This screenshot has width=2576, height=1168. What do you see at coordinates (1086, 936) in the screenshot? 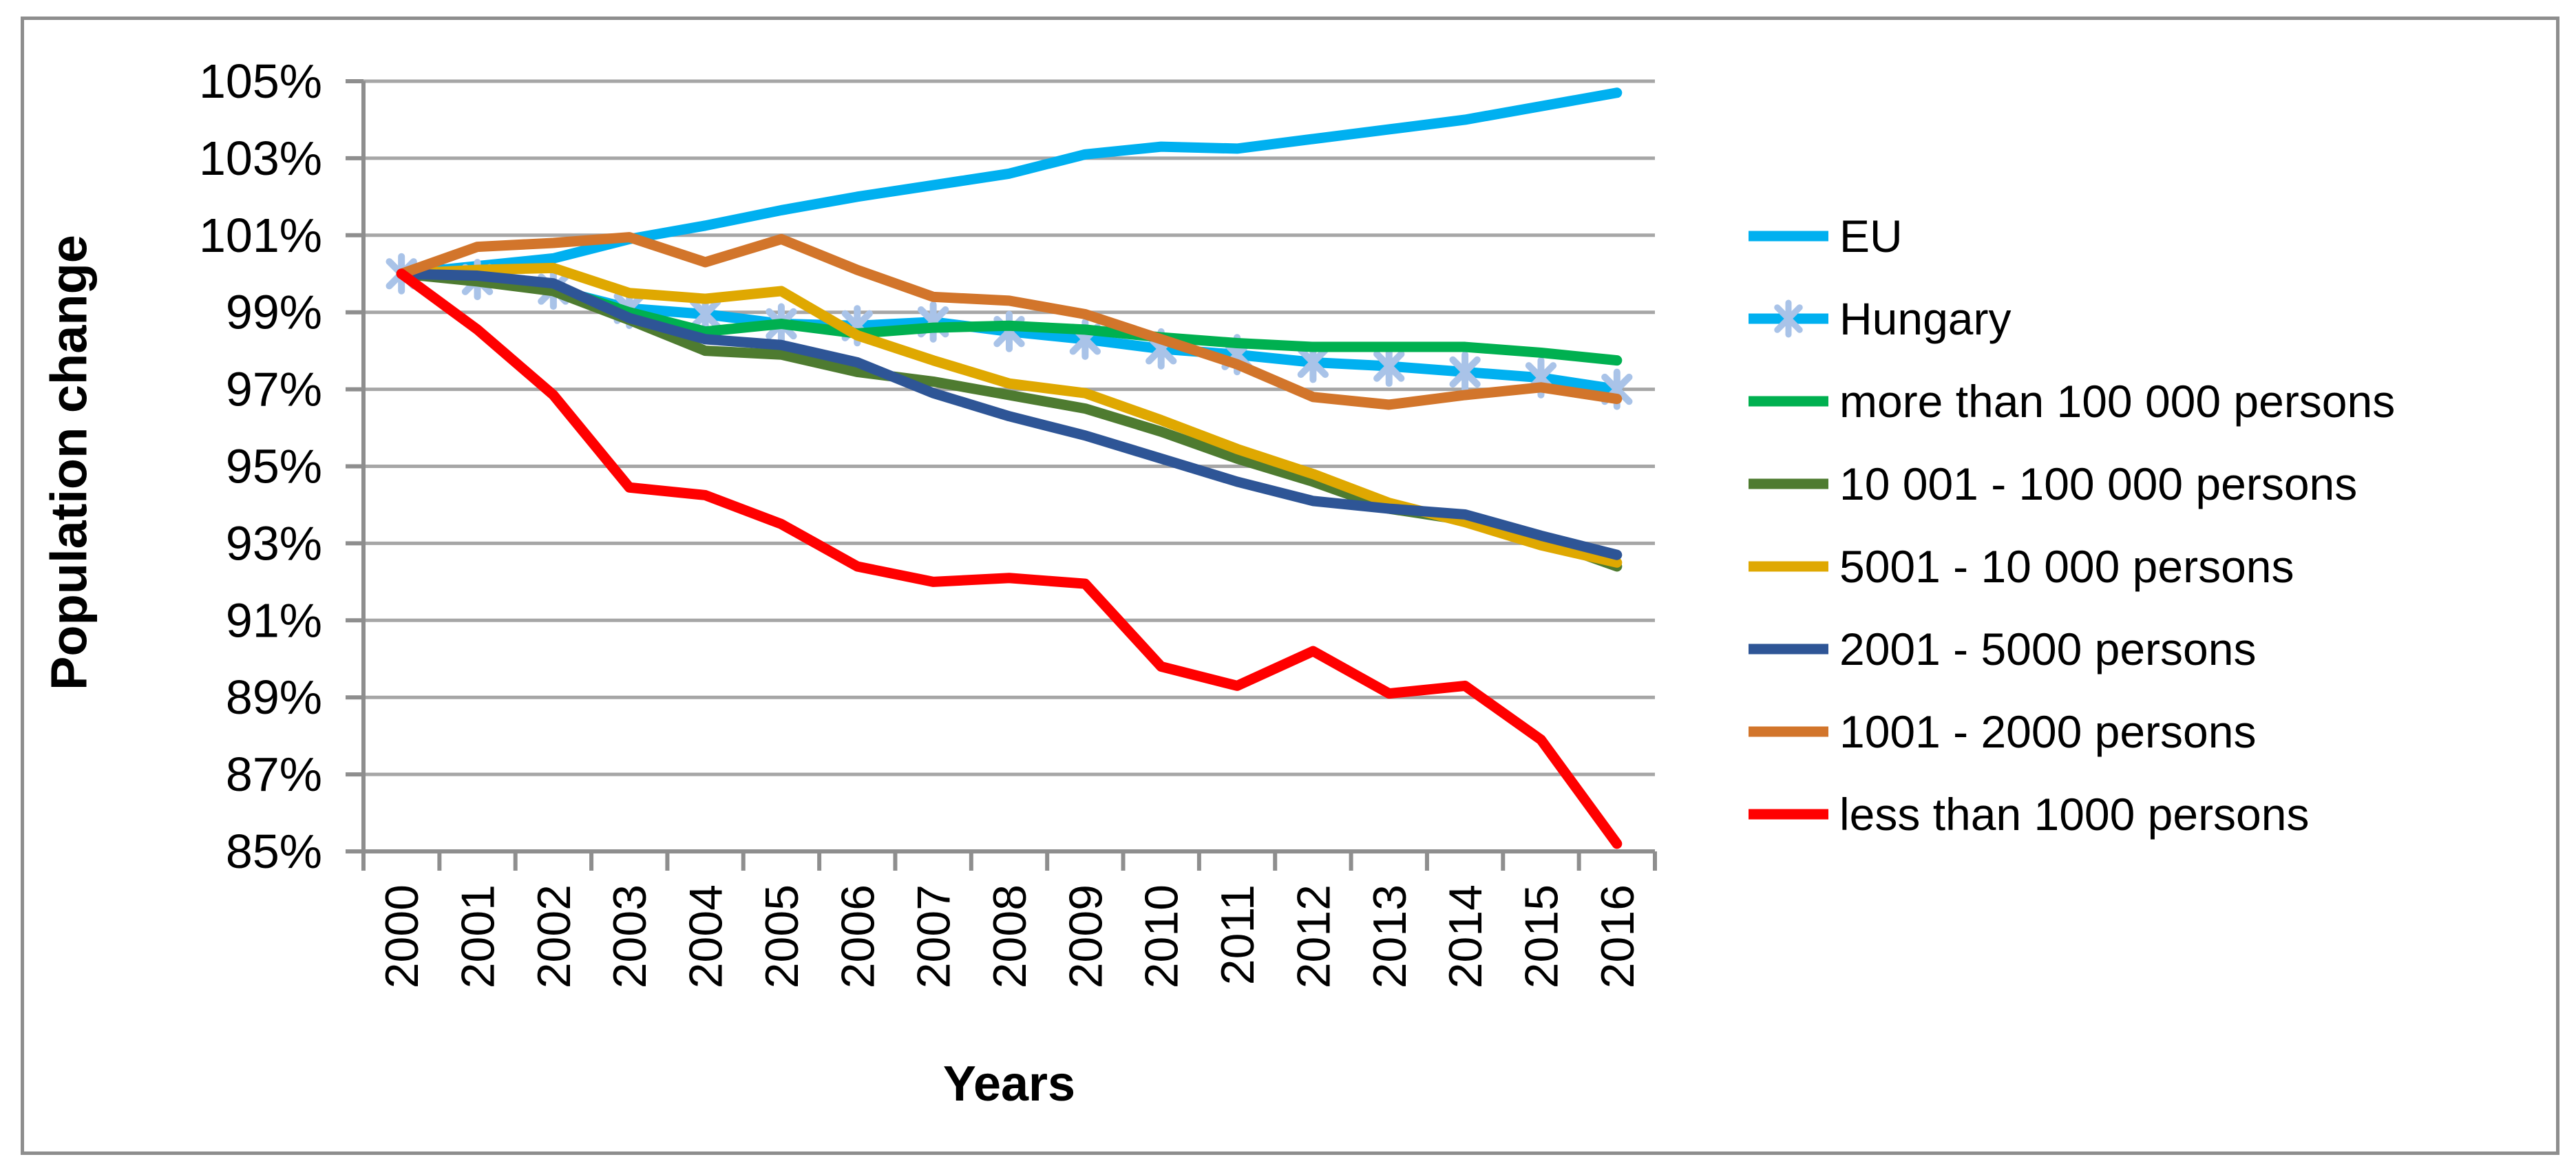
I see `x-tick-label: 2009` at bounding box center [1086, 936].